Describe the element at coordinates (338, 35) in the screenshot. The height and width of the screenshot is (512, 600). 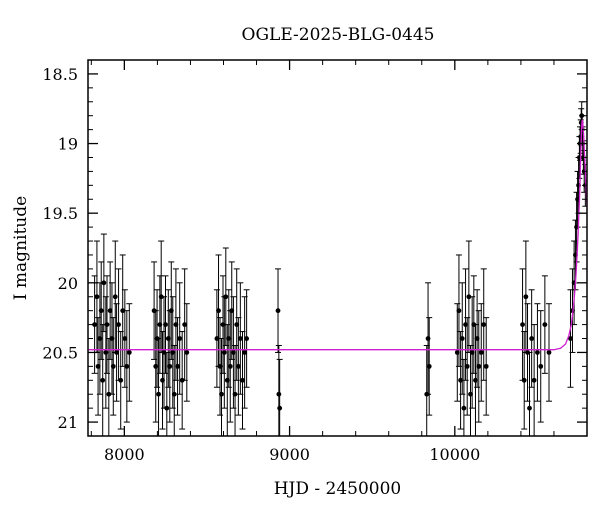
I see `chart-title: OGLE-2025-BLG-0445` at that location.